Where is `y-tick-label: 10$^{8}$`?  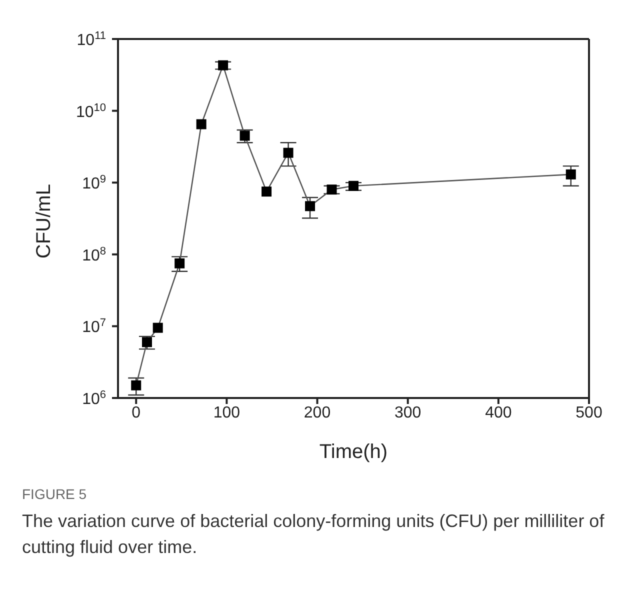
y-tick-label: 10$^{8}$ is located at coordinates (94, 254).